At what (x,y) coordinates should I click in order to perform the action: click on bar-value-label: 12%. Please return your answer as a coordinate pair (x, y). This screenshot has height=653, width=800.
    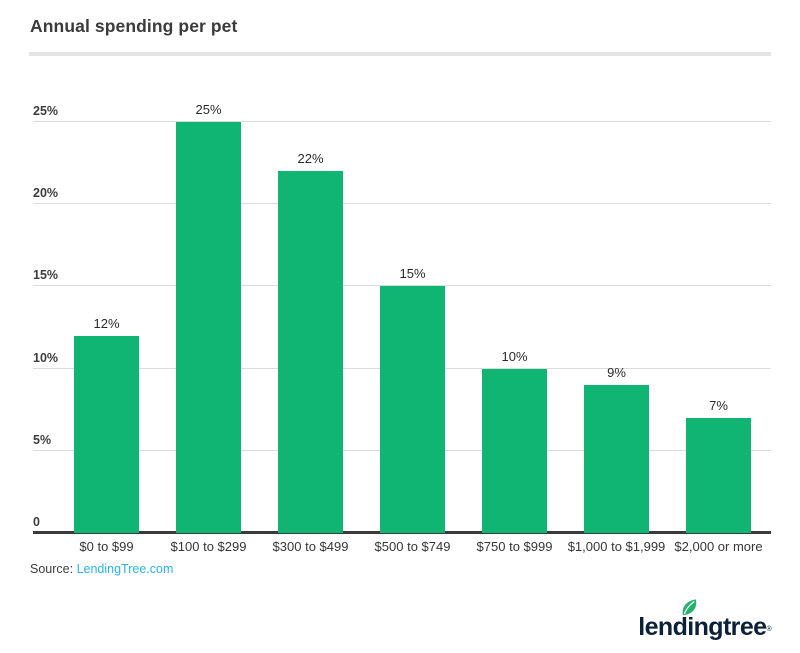
    Looking at the image, I should click on (106, 323).